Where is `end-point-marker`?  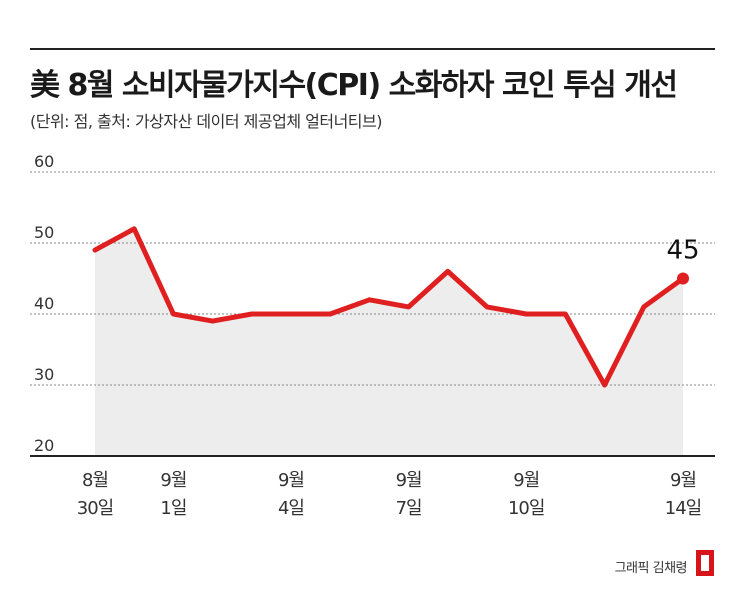 end-point-marker is located at coordinates (683, 278).